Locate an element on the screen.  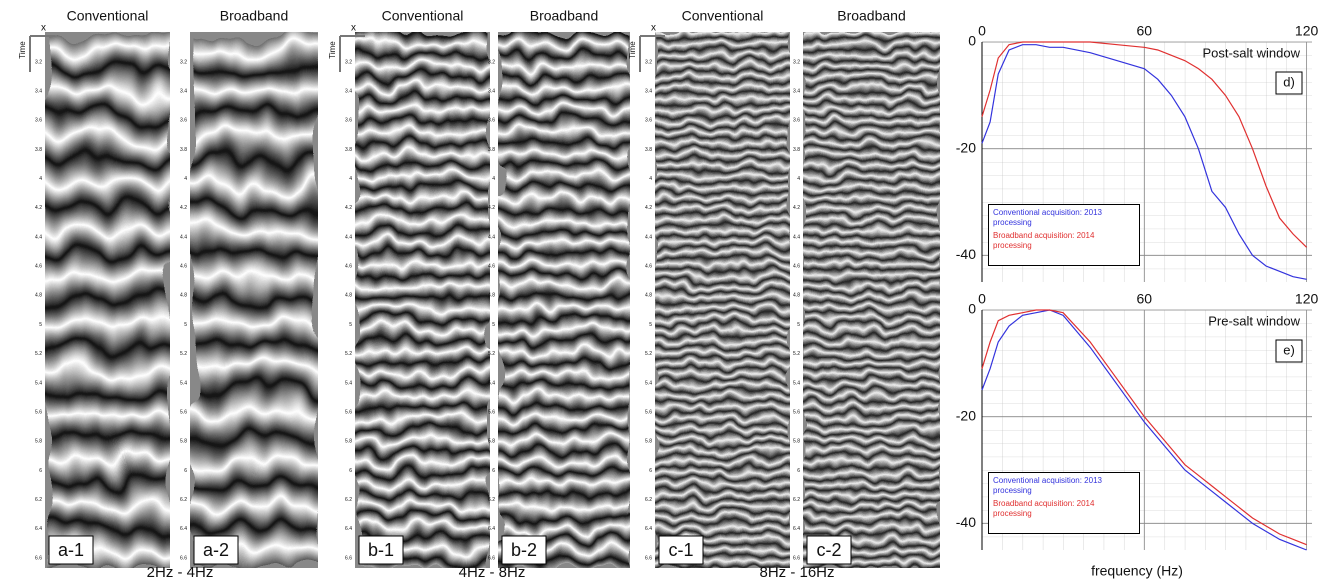
panel-tag: c-1 is located at coordinates (680, 550).